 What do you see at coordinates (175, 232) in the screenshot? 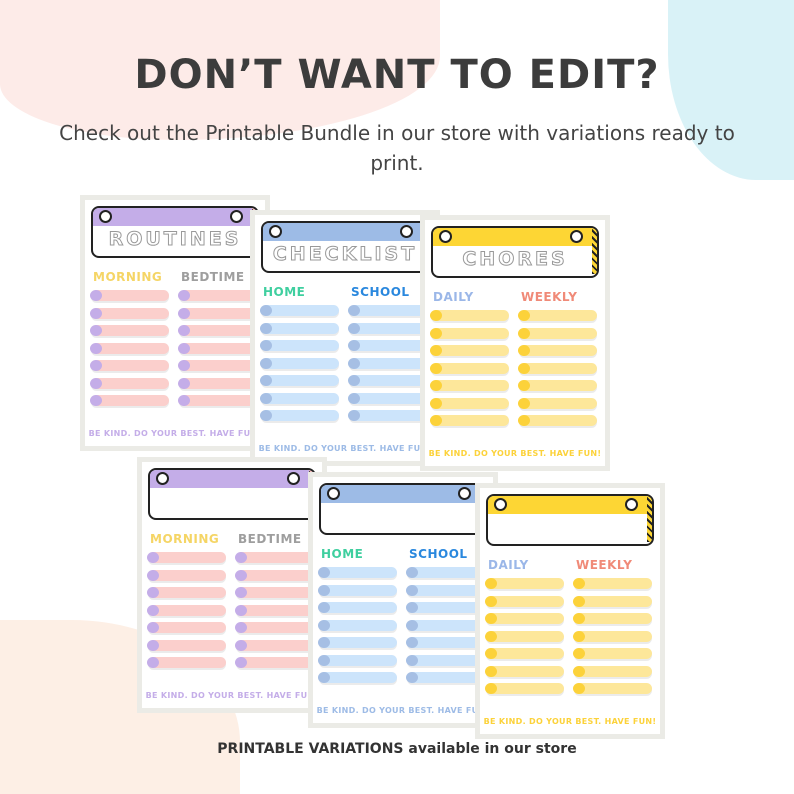
I see `card-header: ROUTINES` at bounding box center [175, 232].